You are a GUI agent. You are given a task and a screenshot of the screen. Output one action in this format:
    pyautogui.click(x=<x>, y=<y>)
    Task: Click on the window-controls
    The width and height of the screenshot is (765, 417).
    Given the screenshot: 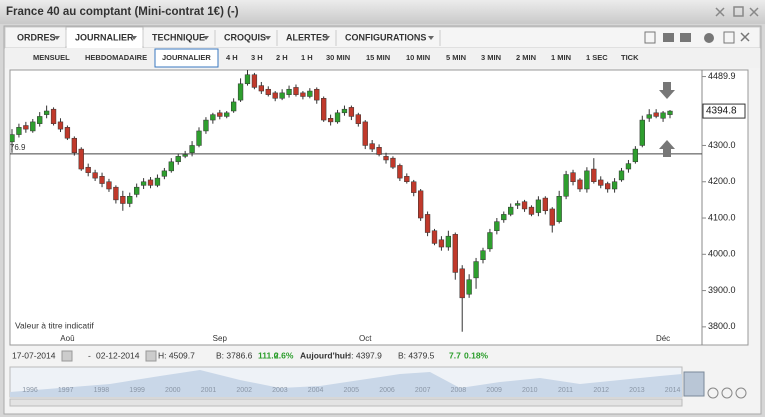 What is the action you would take?
    pyautogui.click(x=737, y=11)
    